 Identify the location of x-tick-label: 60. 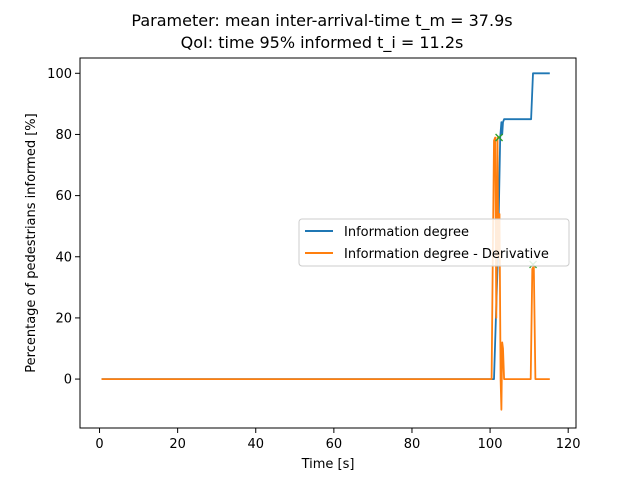
(334, 444).